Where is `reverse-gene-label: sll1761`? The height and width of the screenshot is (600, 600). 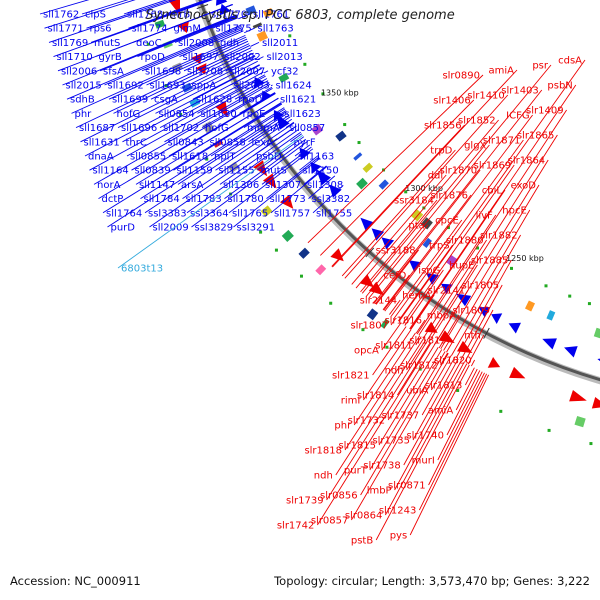 reverse-gene-label: sll1761 is located at coordinates (271, 15).